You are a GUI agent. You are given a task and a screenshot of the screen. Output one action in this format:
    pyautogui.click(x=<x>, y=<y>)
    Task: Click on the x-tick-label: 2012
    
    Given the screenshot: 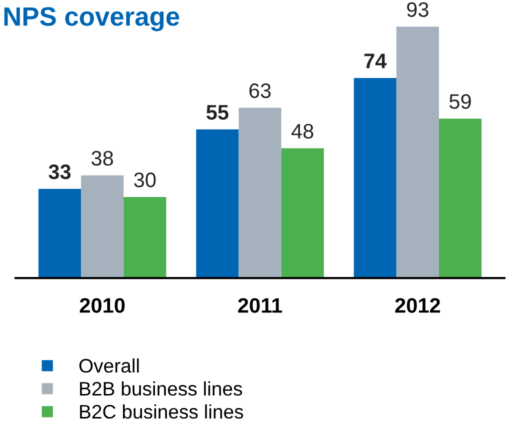 What is the action you would take?
    pyautogui.click(x=417, y=305)
    